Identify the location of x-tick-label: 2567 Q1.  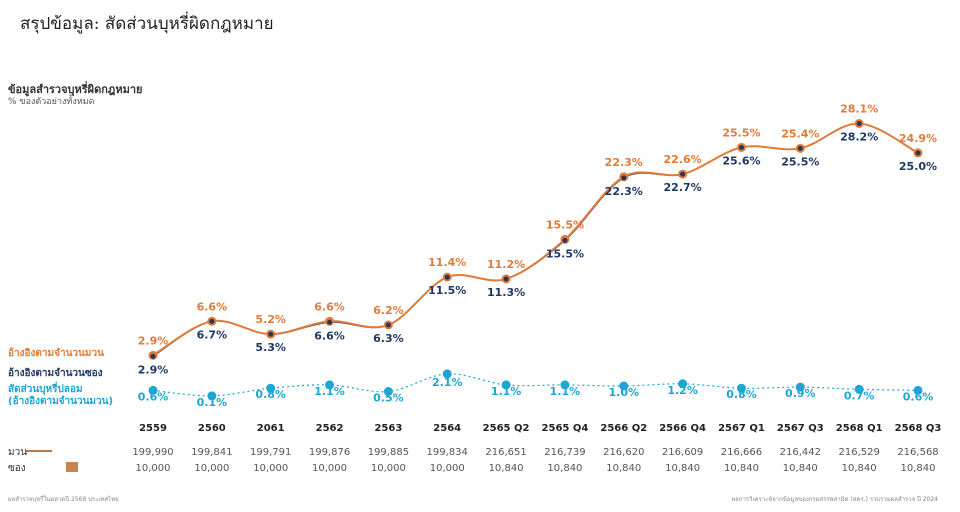
(741, 428).